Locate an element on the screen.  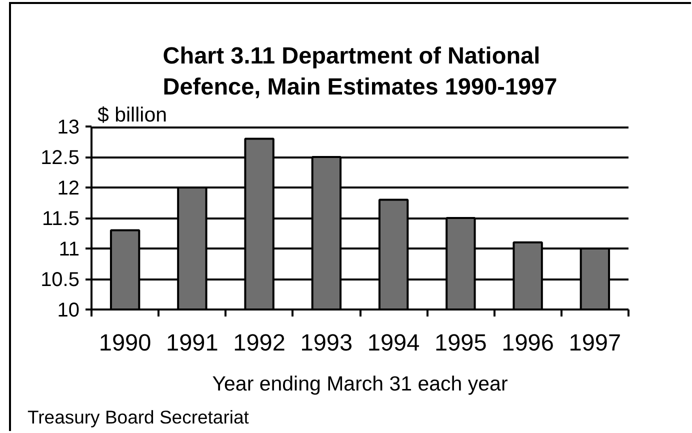
y-tick-label: 11 is located at coordinates (69, 249).